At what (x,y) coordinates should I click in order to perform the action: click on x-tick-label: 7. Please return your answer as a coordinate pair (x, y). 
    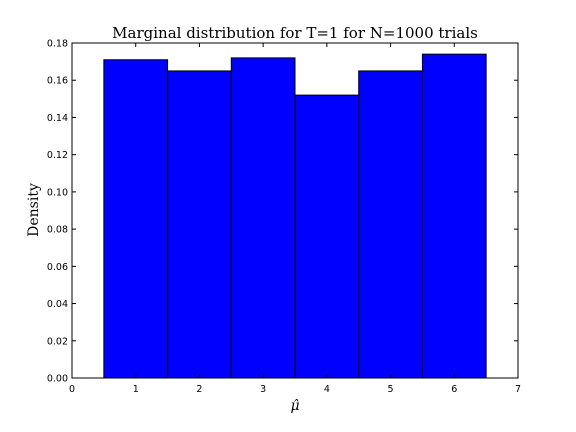
    Looking at the image, I should click on (518, 389).